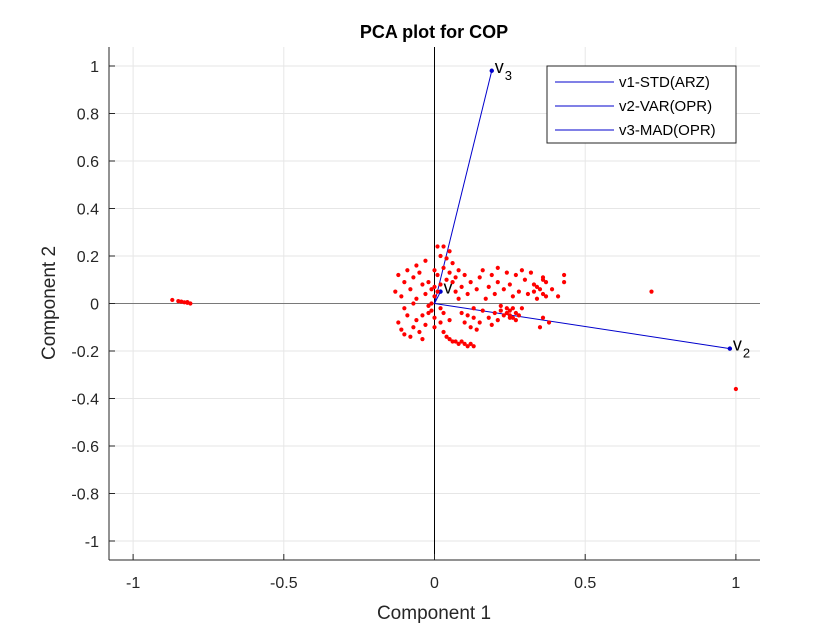 The height and width of the screenshot is (630, 840). I want to click on vector-label-1: v, so click(448, 288).